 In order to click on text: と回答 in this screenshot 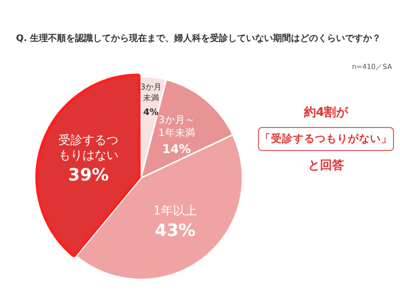, I will do `click(326, 165)`.